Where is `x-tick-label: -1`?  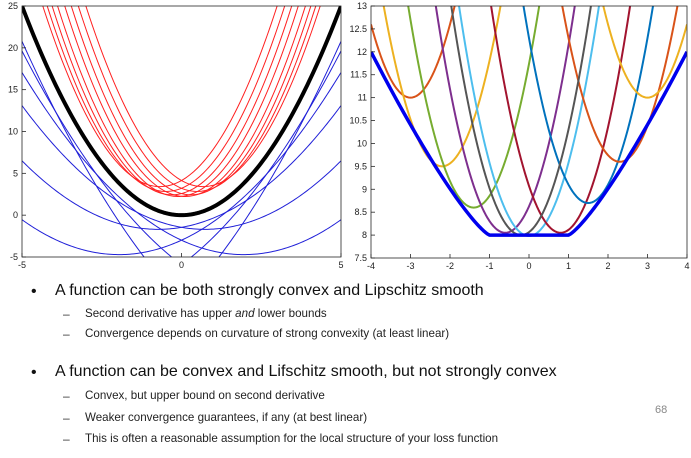 x-tick-label: -1 is located at coordinates (489, 266).